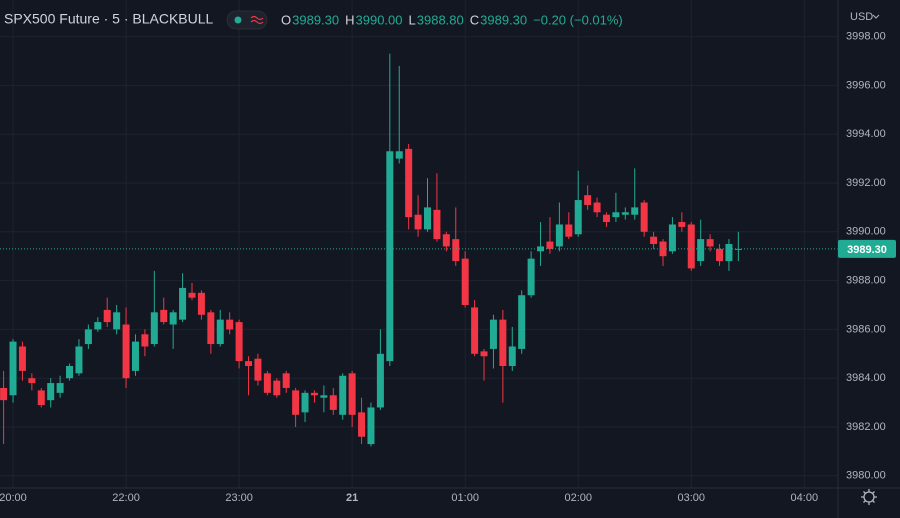 This screenshot has height=518, width=900. What do you see at coordinates (866, 183) in the screenshot?
I see `y-tick-label: 3992.00` at bounding box center [866, 183].